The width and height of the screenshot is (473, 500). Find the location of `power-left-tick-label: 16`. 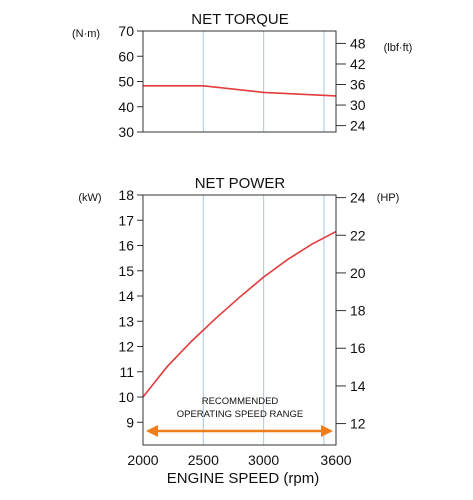

power-left-tick-label: 16 is located at coordinates (126, 246).